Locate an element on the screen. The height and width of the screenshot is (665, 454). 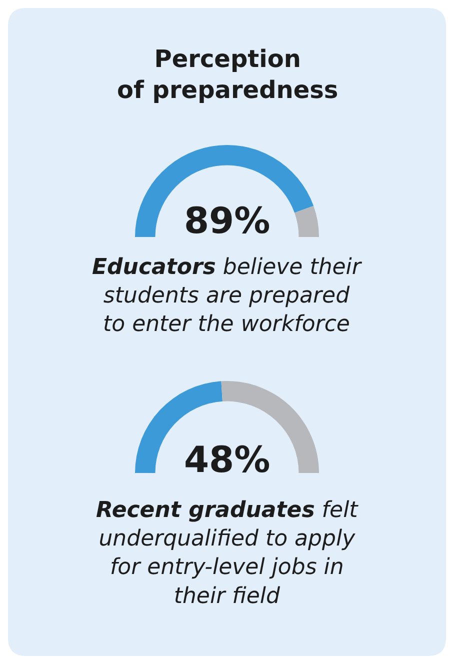
data-label: 89% is located at coordinates (227, 221).